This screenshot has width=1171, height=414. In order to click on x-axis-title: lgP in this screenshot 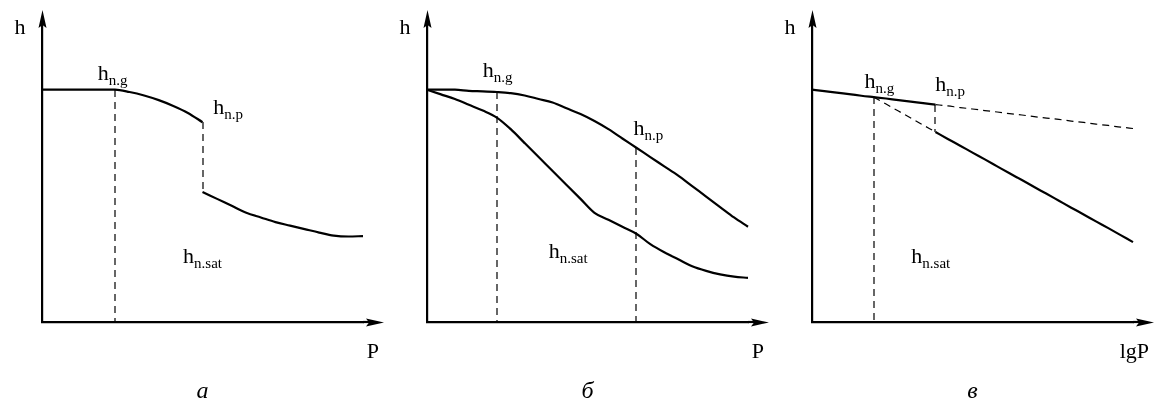, I will do `click(1134, 350)`.